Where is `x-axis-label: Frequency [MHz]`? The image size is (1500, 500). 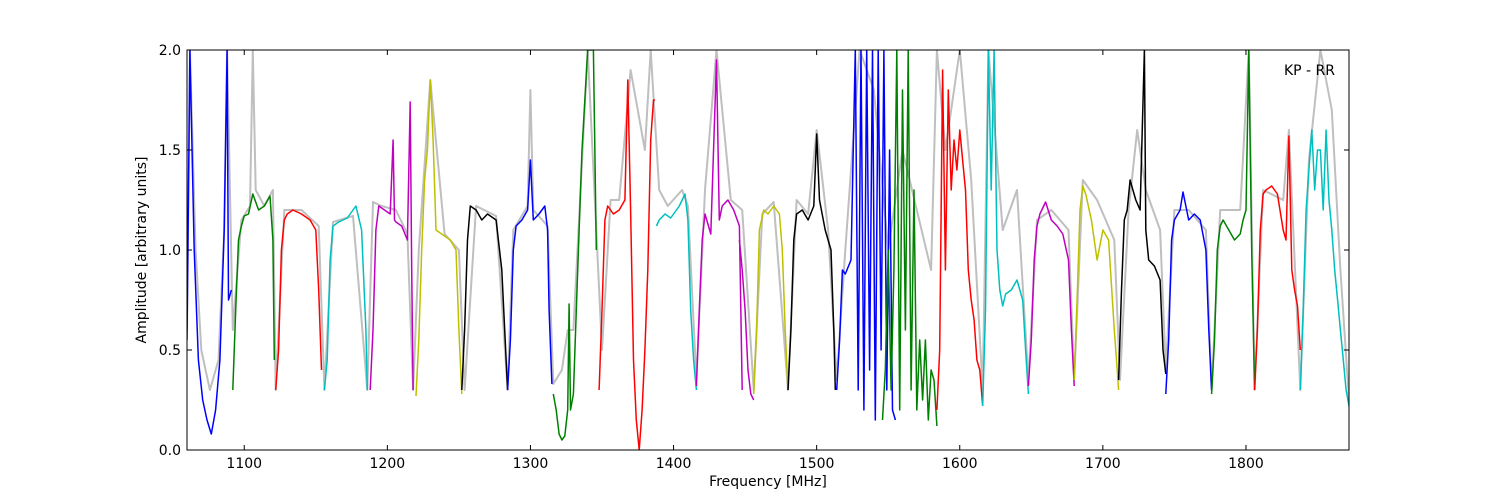
x-axis-label: Frequency [MHz] is located at coordinates (768, 482).